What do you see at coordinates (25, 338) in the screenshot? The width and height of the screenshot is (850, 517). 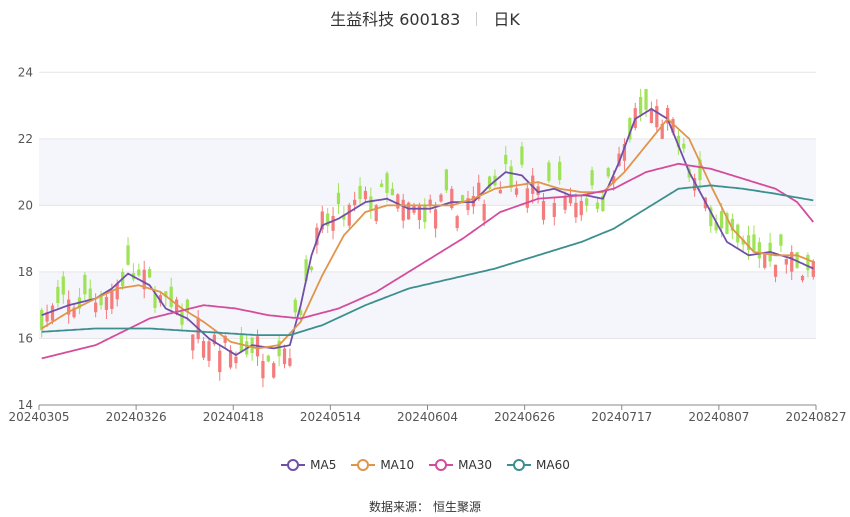 I see `y-tick-label: 16` at bounding box center [25, 338].